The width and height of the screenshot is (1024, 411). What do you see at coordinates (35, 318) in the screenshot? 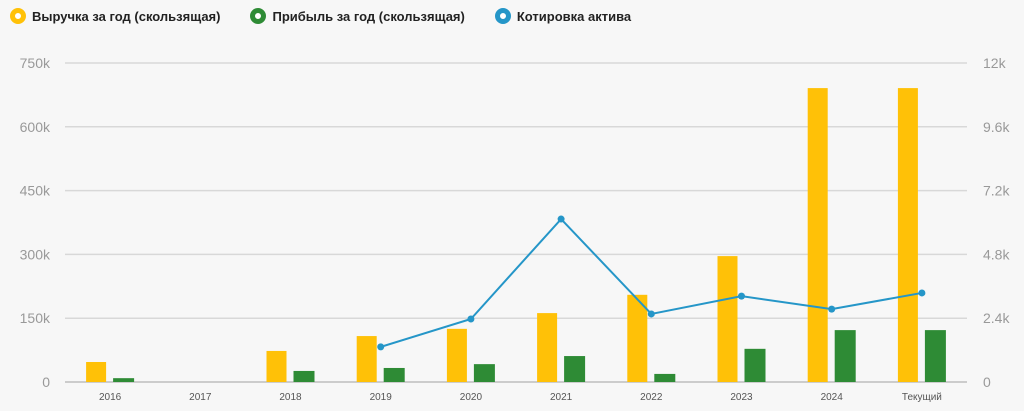
I see `left-axis-tick: 150k` at bounding box center [35, 318].